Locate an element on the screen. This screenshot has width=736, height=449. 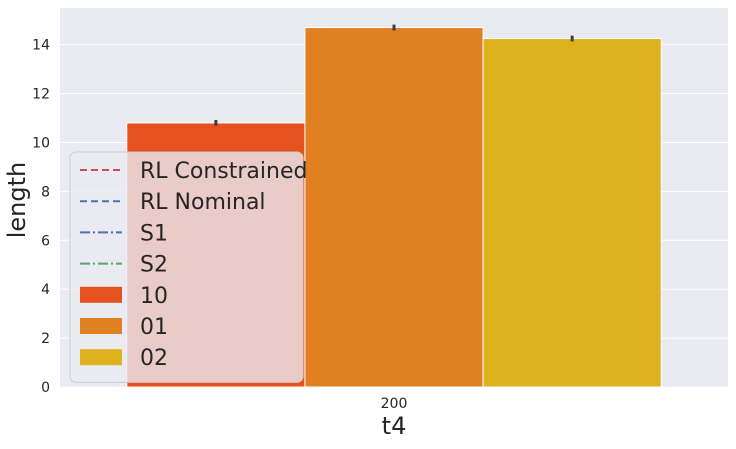
y-tick-label: 6 is located at coordinates (45, 241).